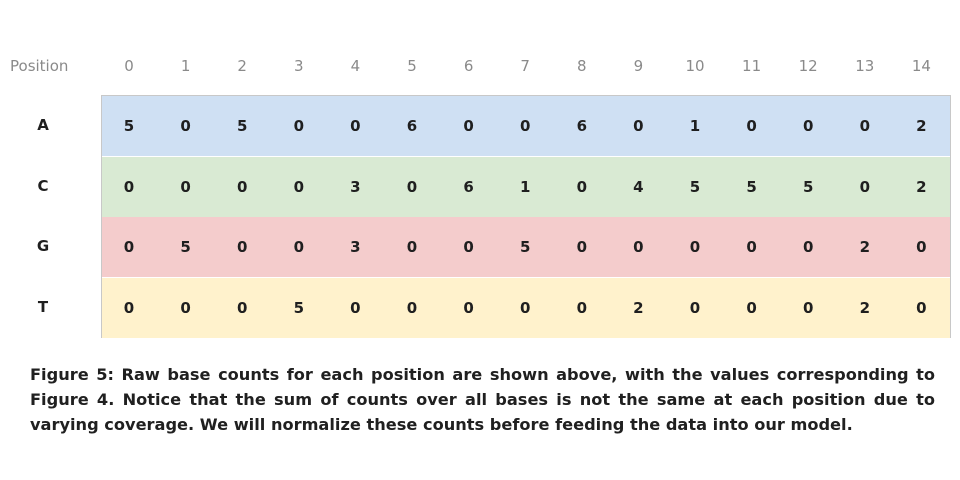 The width and height of the screenshot is (960, 480). I want to click on position-header-4: 4, so click(355, 66).